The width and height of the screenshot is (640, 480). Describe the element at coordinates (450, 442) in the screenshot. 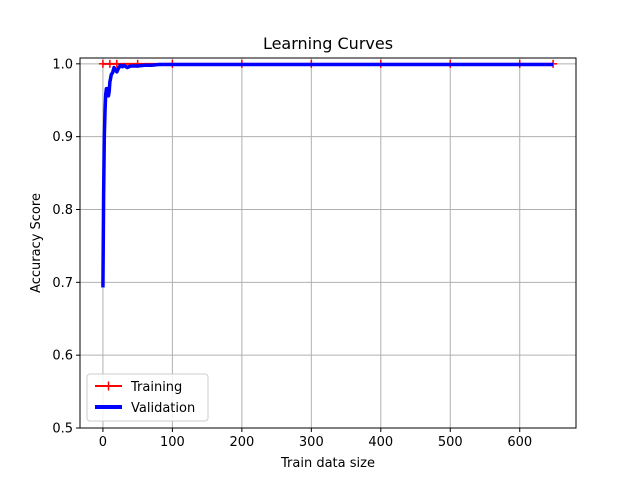

I see `x-tick-label: 500` at that location.